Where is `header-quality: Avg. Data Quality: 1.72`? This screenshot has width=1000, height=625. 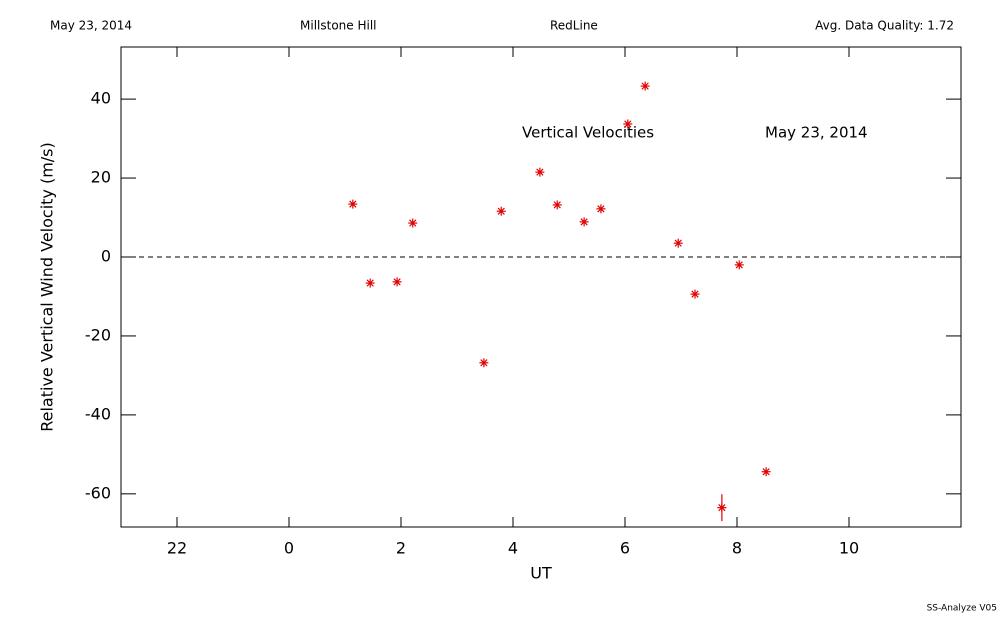
header-quality: Avg. Data Quality: 1.72 is located at coordinates (884, 26).